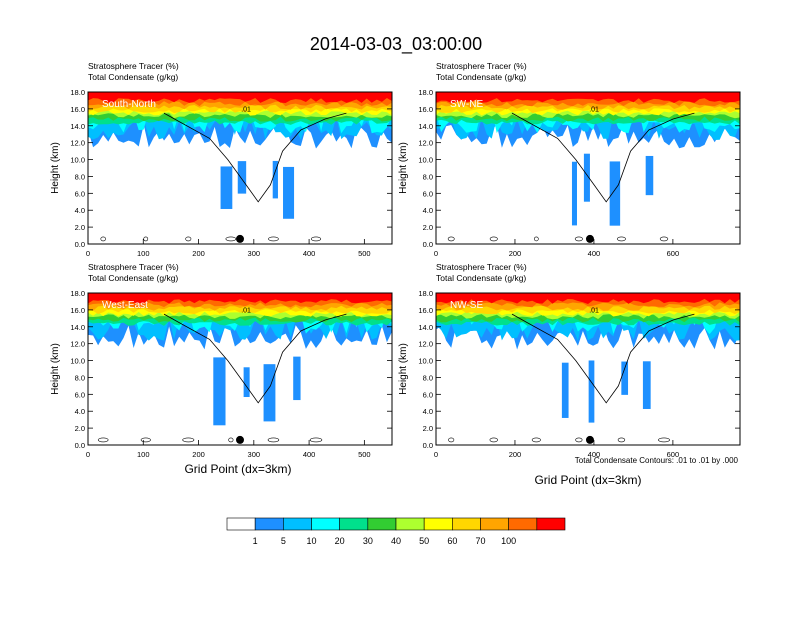  What do you see at coordinates (125, 305) in the screenshot?
I see `panel-name: West-East` at bounding box center [125, 305].